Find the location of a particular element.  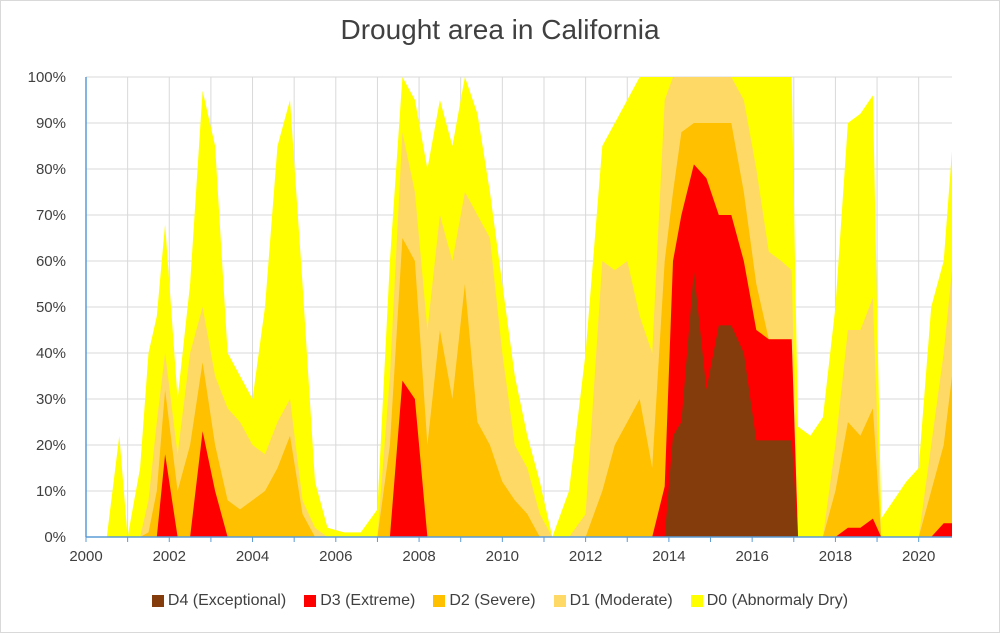

y-tick-label: 80% is located at coordinates (51, 169).